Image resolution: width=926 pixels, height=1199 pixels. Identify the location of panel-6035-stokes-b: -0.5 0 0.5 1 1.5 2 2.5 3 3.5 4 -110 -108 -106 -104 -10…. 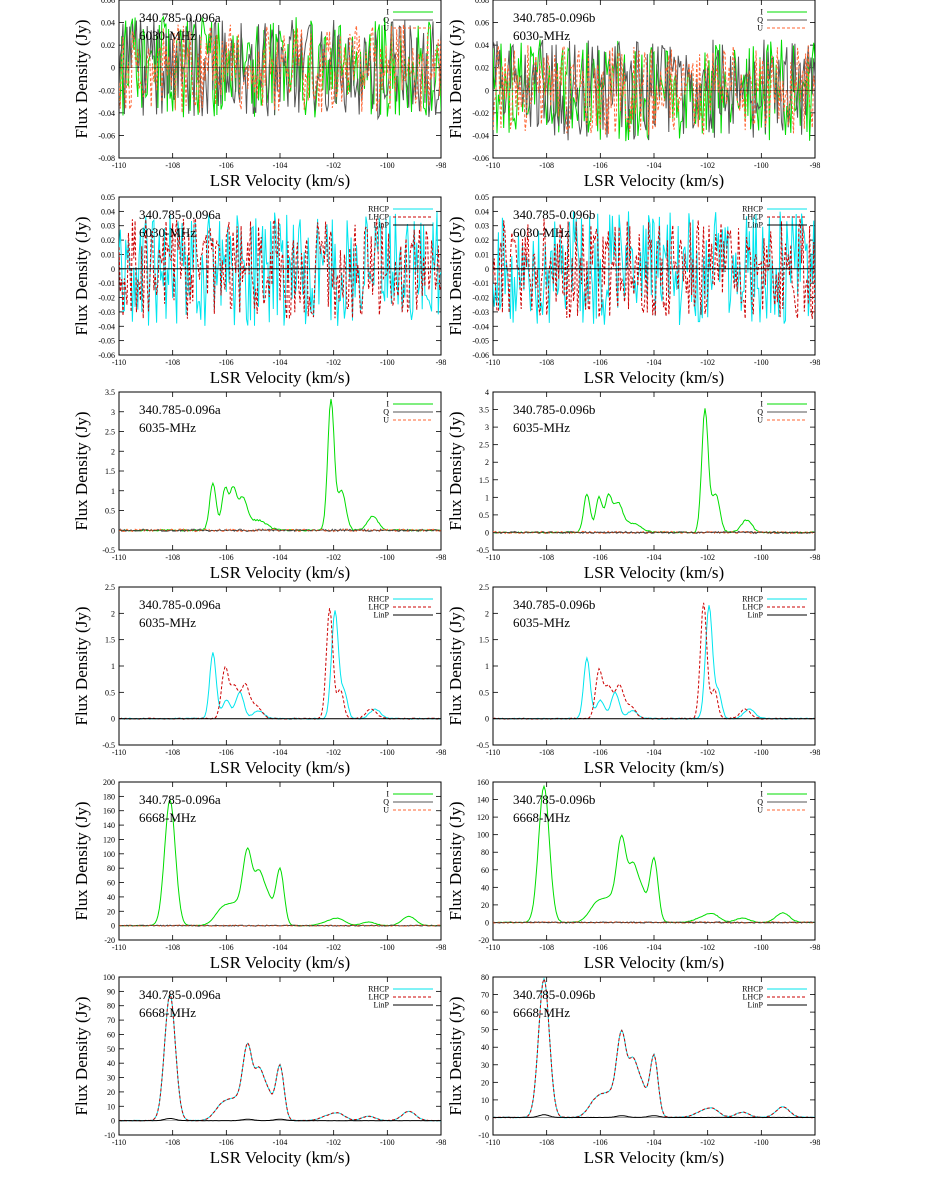
(633, 485).